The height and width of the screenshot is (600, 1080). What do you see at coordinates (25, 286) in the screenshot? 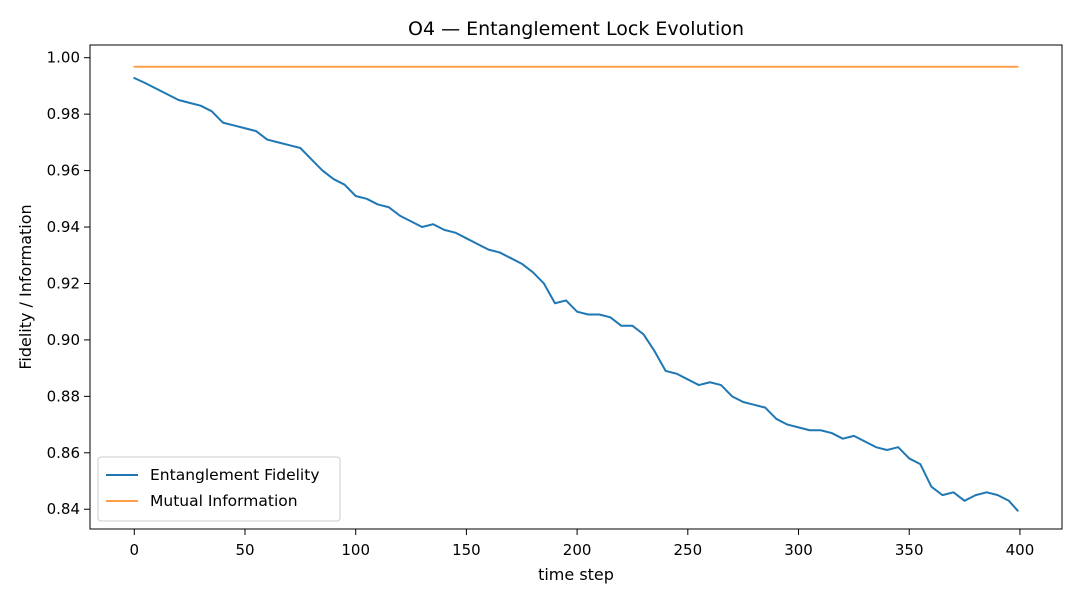
I see `y-axis-label: Fidelity / Information` at bounding box center [25, 286].